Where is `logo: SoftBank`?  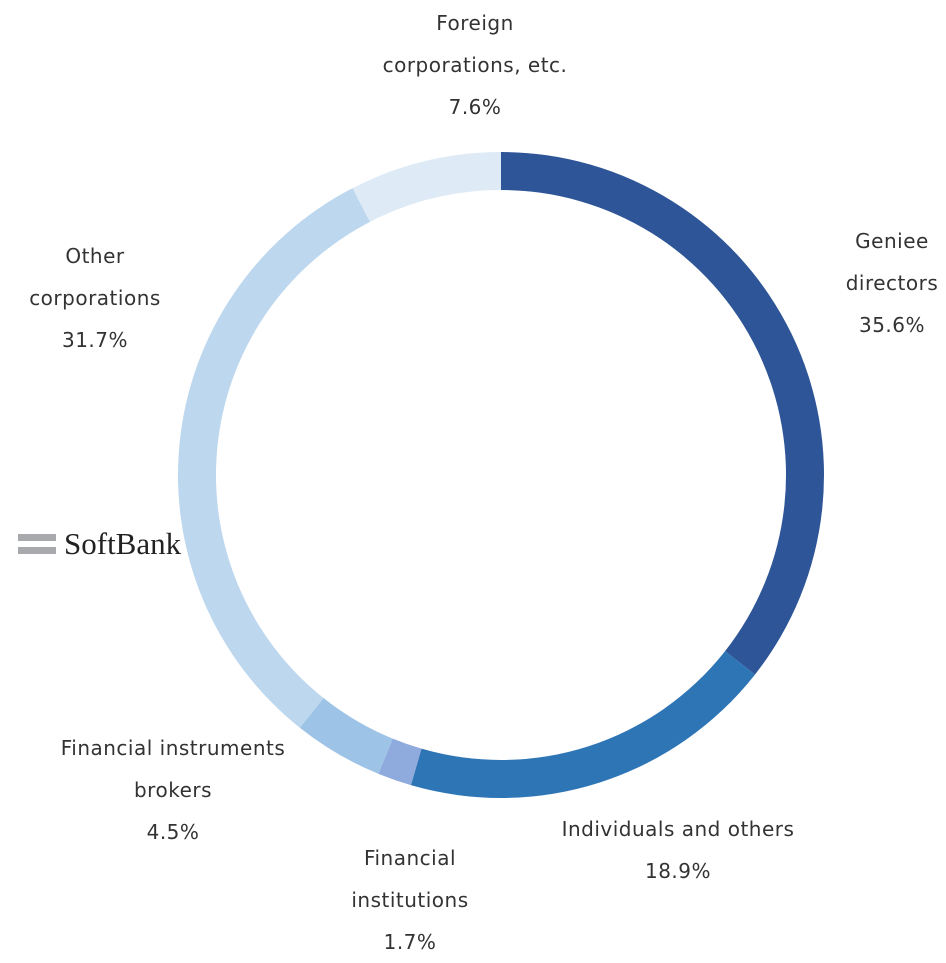
logo: SoftBank is located at coordinates (99, 544).